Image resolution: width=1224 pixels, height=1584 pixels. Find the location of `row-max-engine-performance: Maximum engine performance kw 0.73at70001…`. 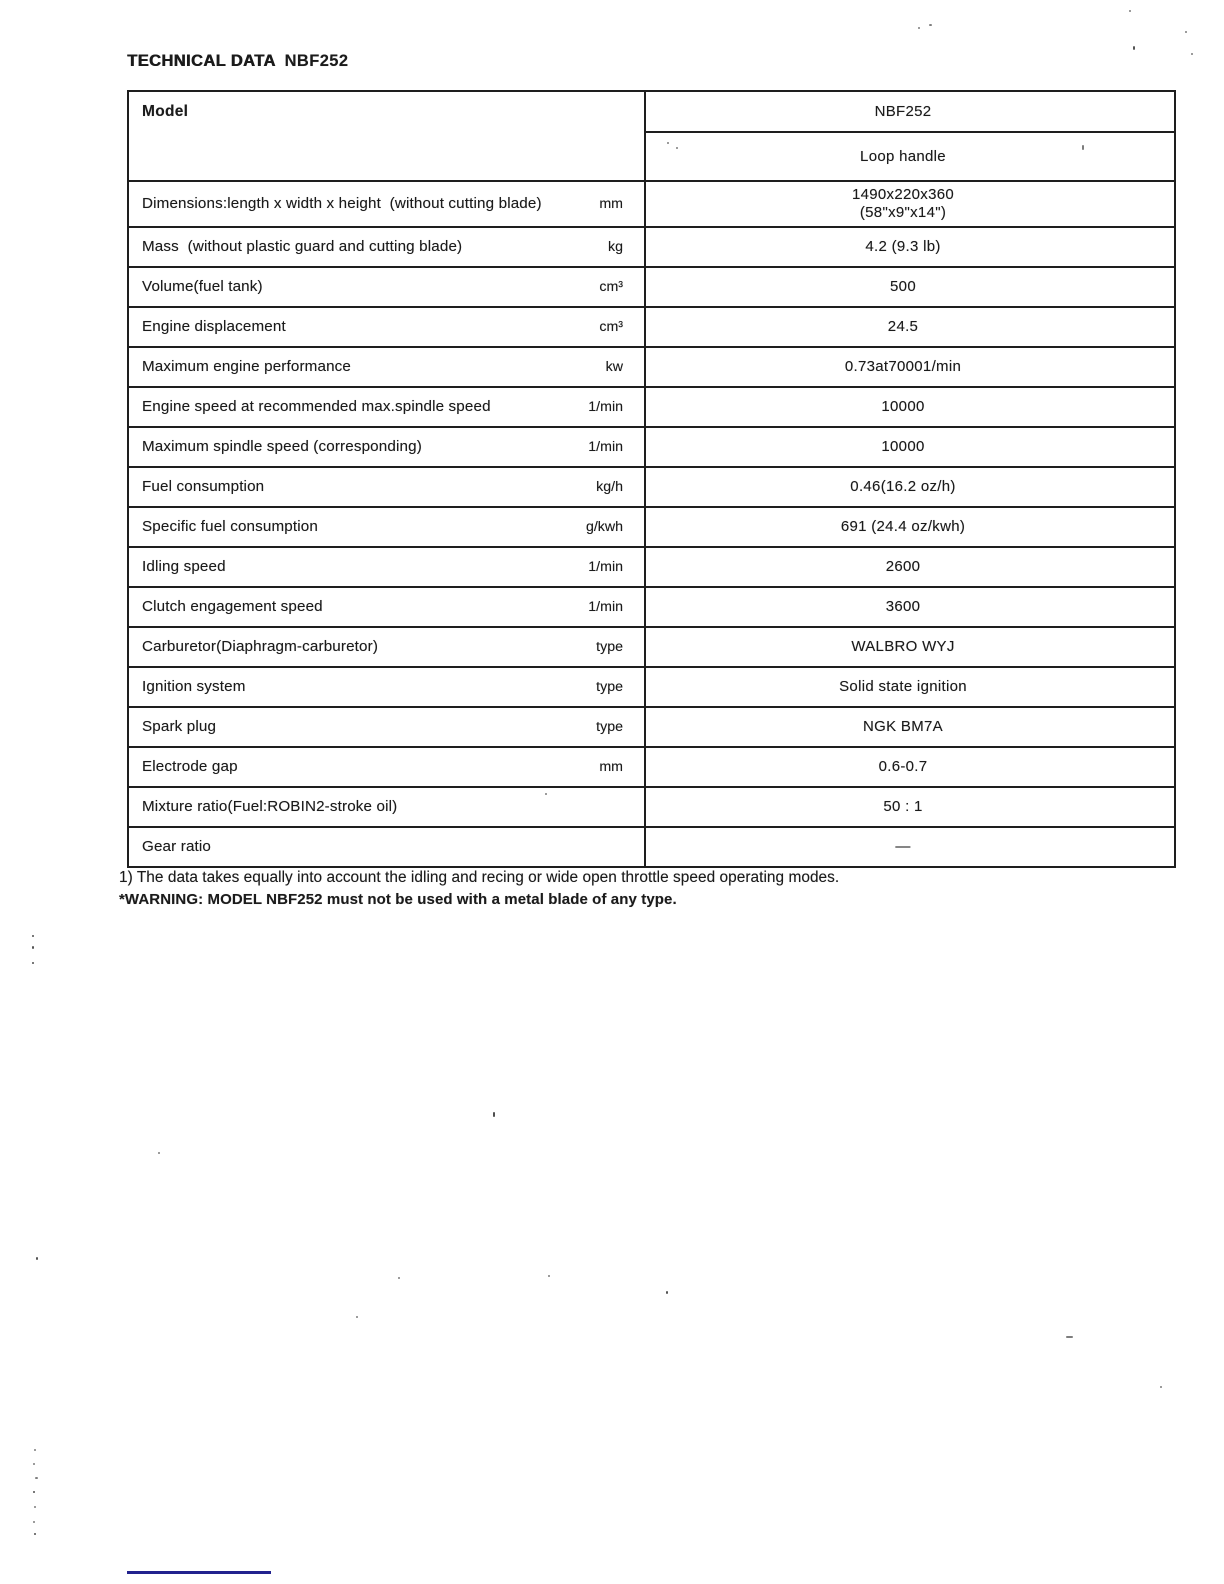

row-max-engine-performance: Maximum engine performance kw 0.73at70001… is located at coordinates (651, 366).